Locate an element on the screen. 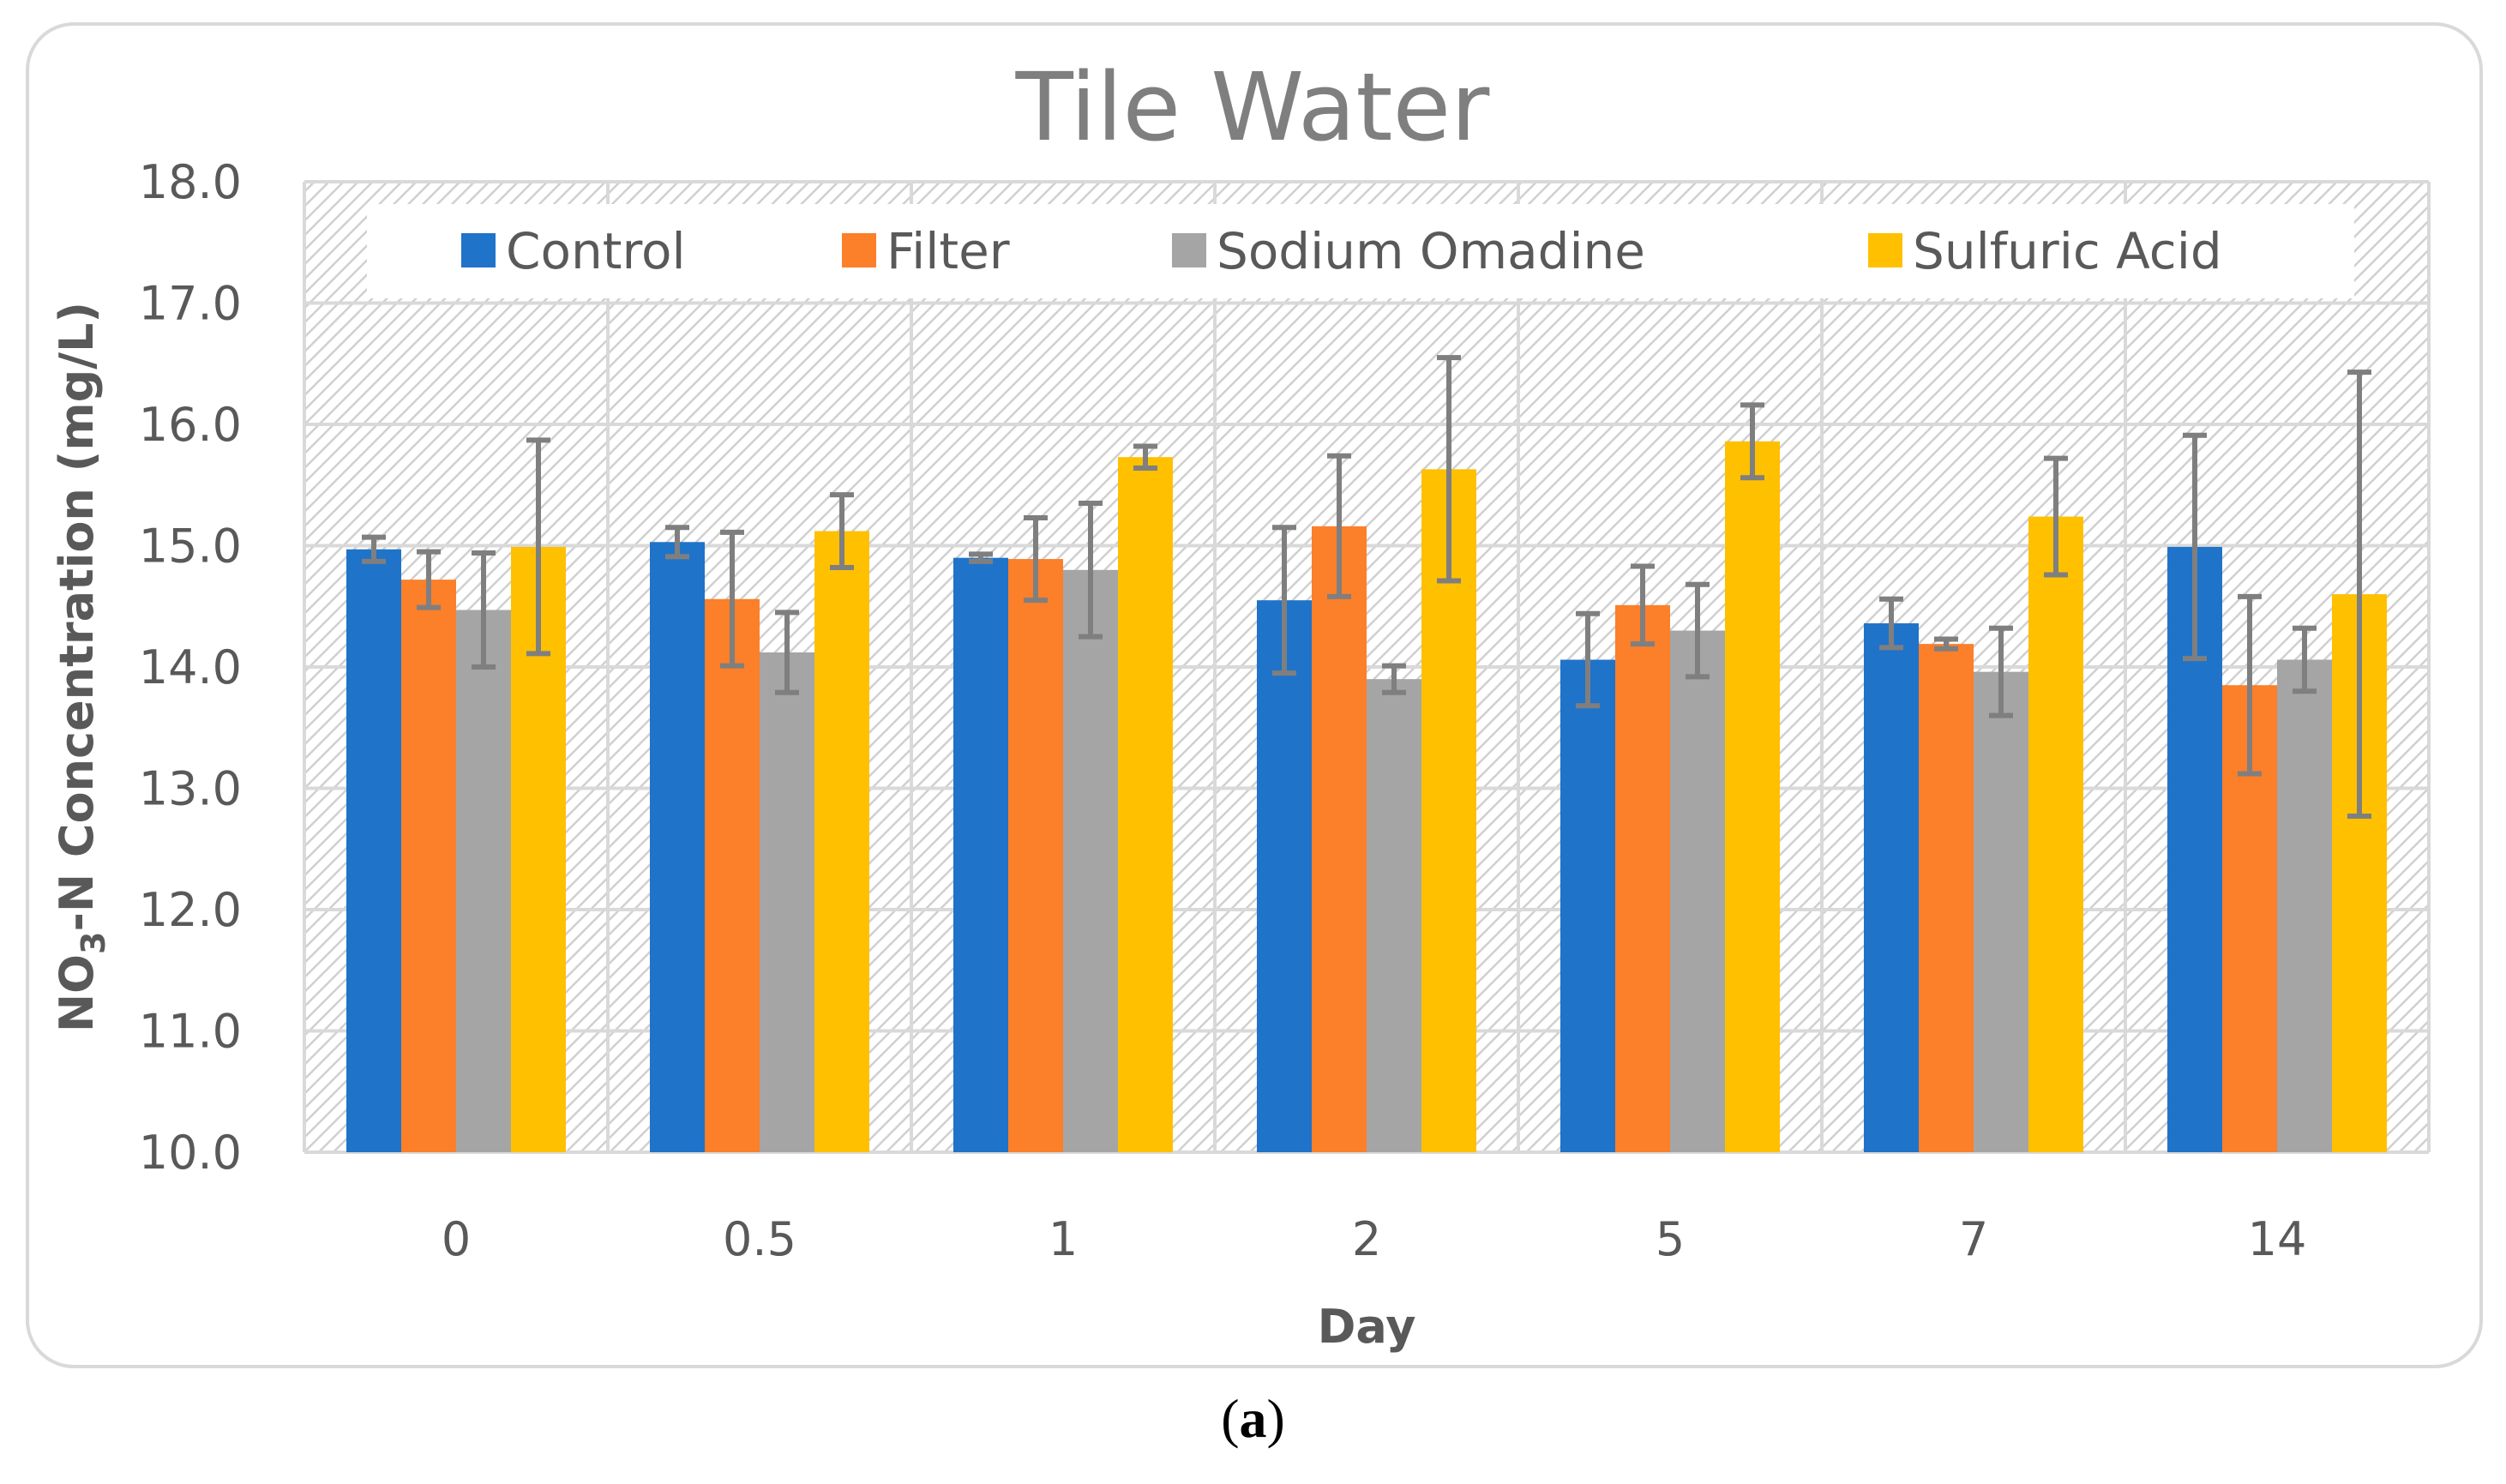  x-tick-label: 7 is located at coordinates (1973, 1239).